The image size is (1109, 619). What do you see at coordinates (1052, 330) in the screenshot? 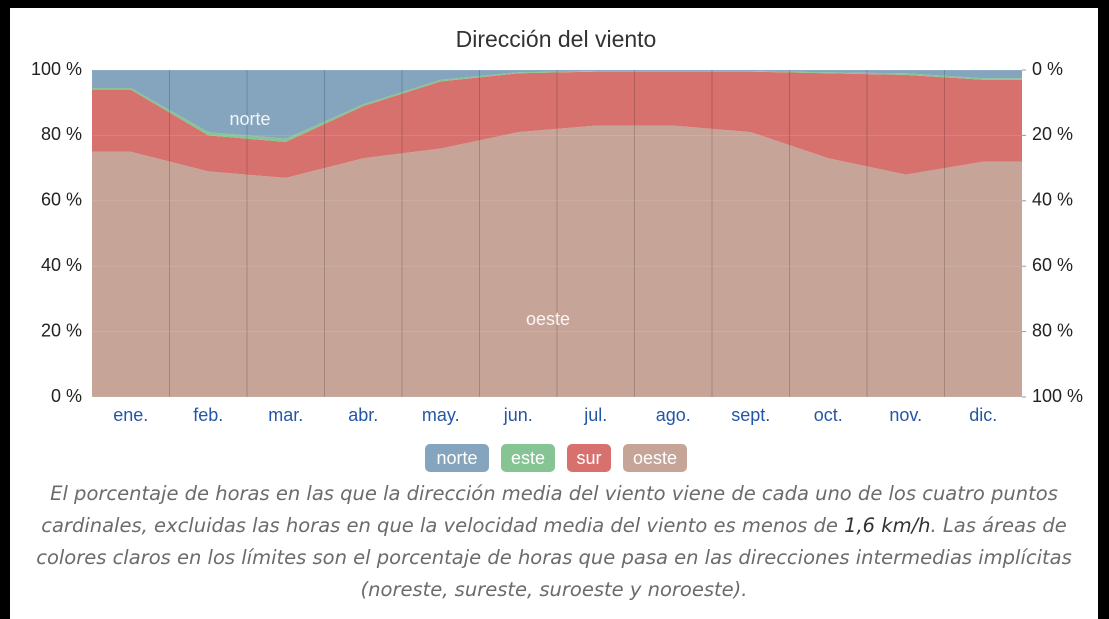
I see `y2-tick-label: 80 %` at bounding box center [1052, 330].